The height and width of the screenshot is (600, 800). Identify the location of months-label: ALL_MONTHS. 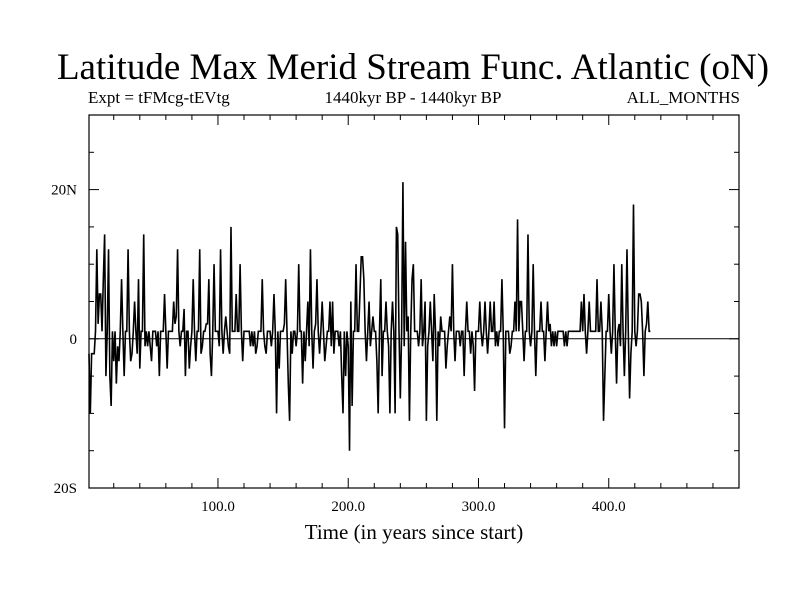
(683, 97).